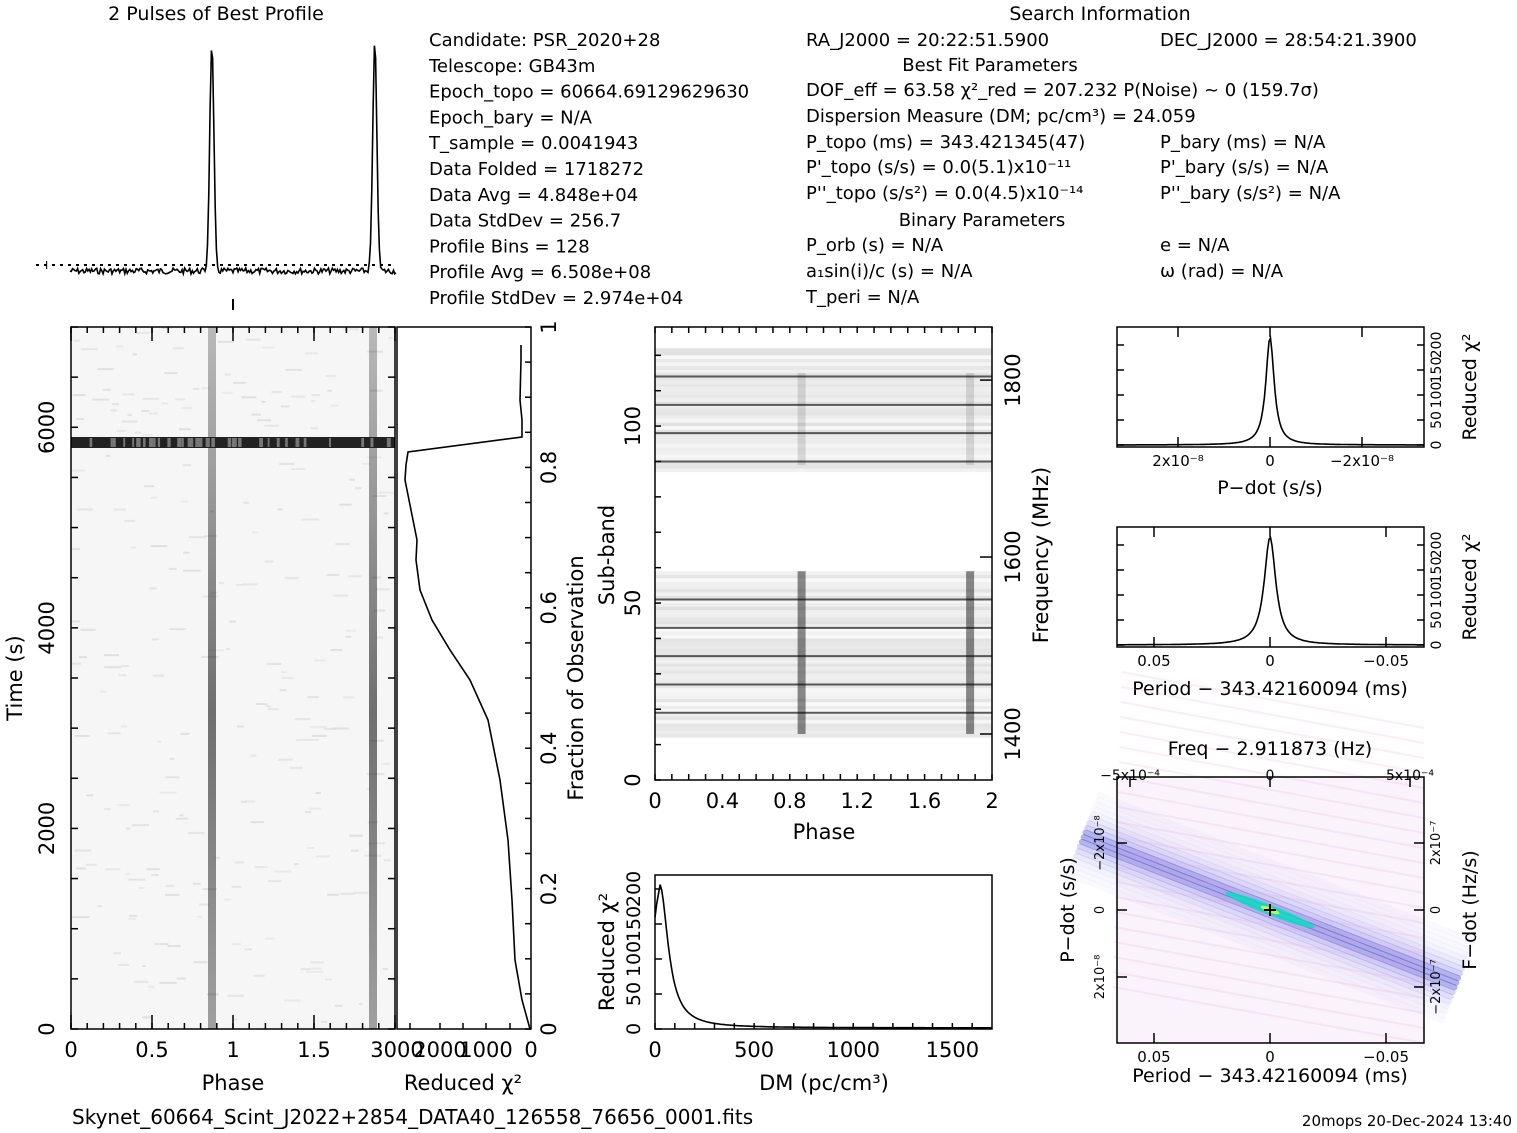 Image resolution: width=1517 pixels, height=1133 pixels. I want to click on dec-line: DEC_J2000 = 28:54:21.3900, so click(1288, 40).